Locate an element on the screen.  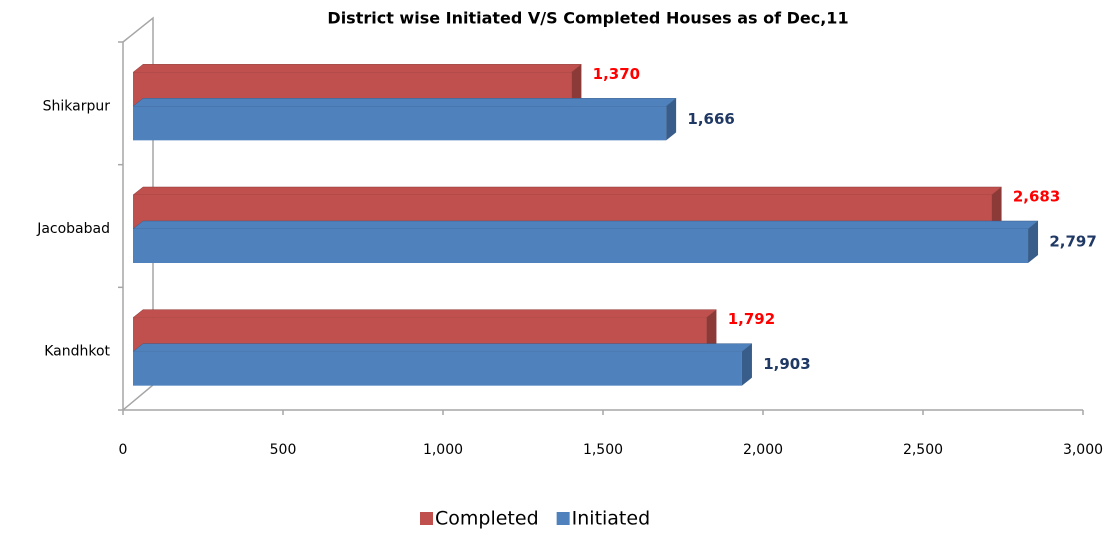
value-label: 2,797 is located at coordinates (1072, 242).